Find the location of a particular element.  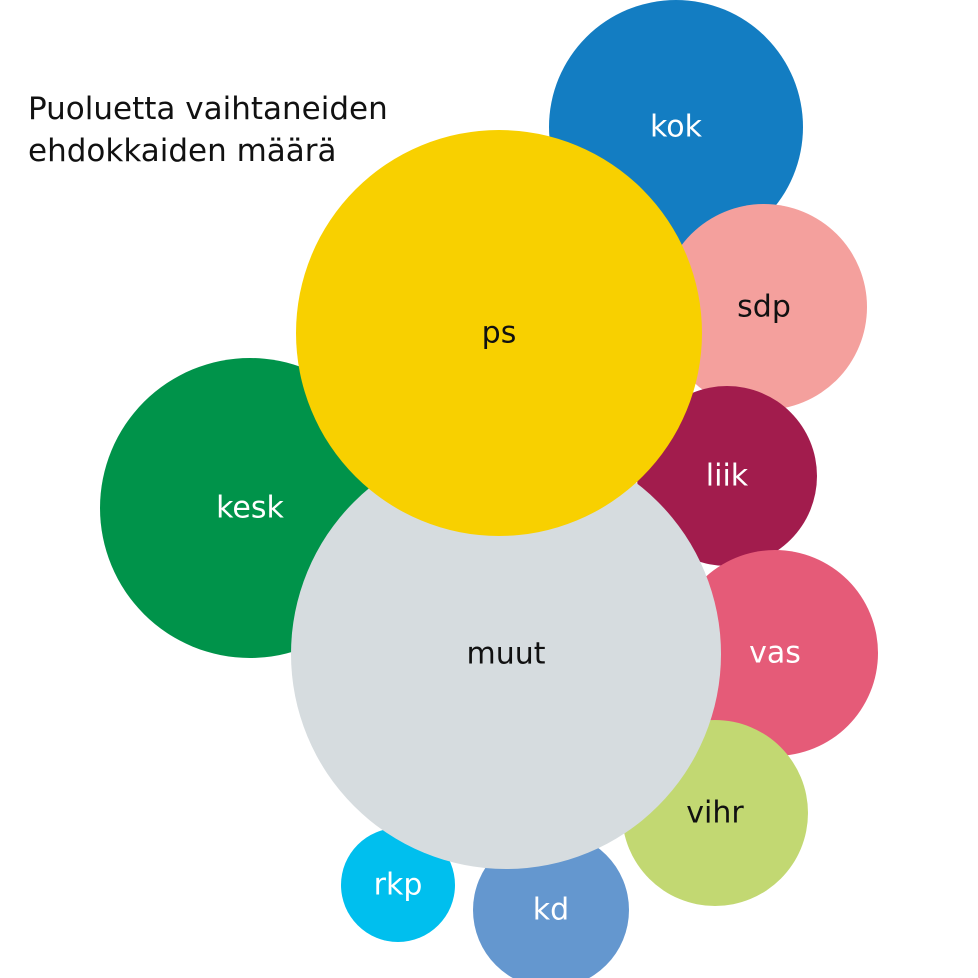

bubble-label-kok: kok is located at coordinates (676, 127).